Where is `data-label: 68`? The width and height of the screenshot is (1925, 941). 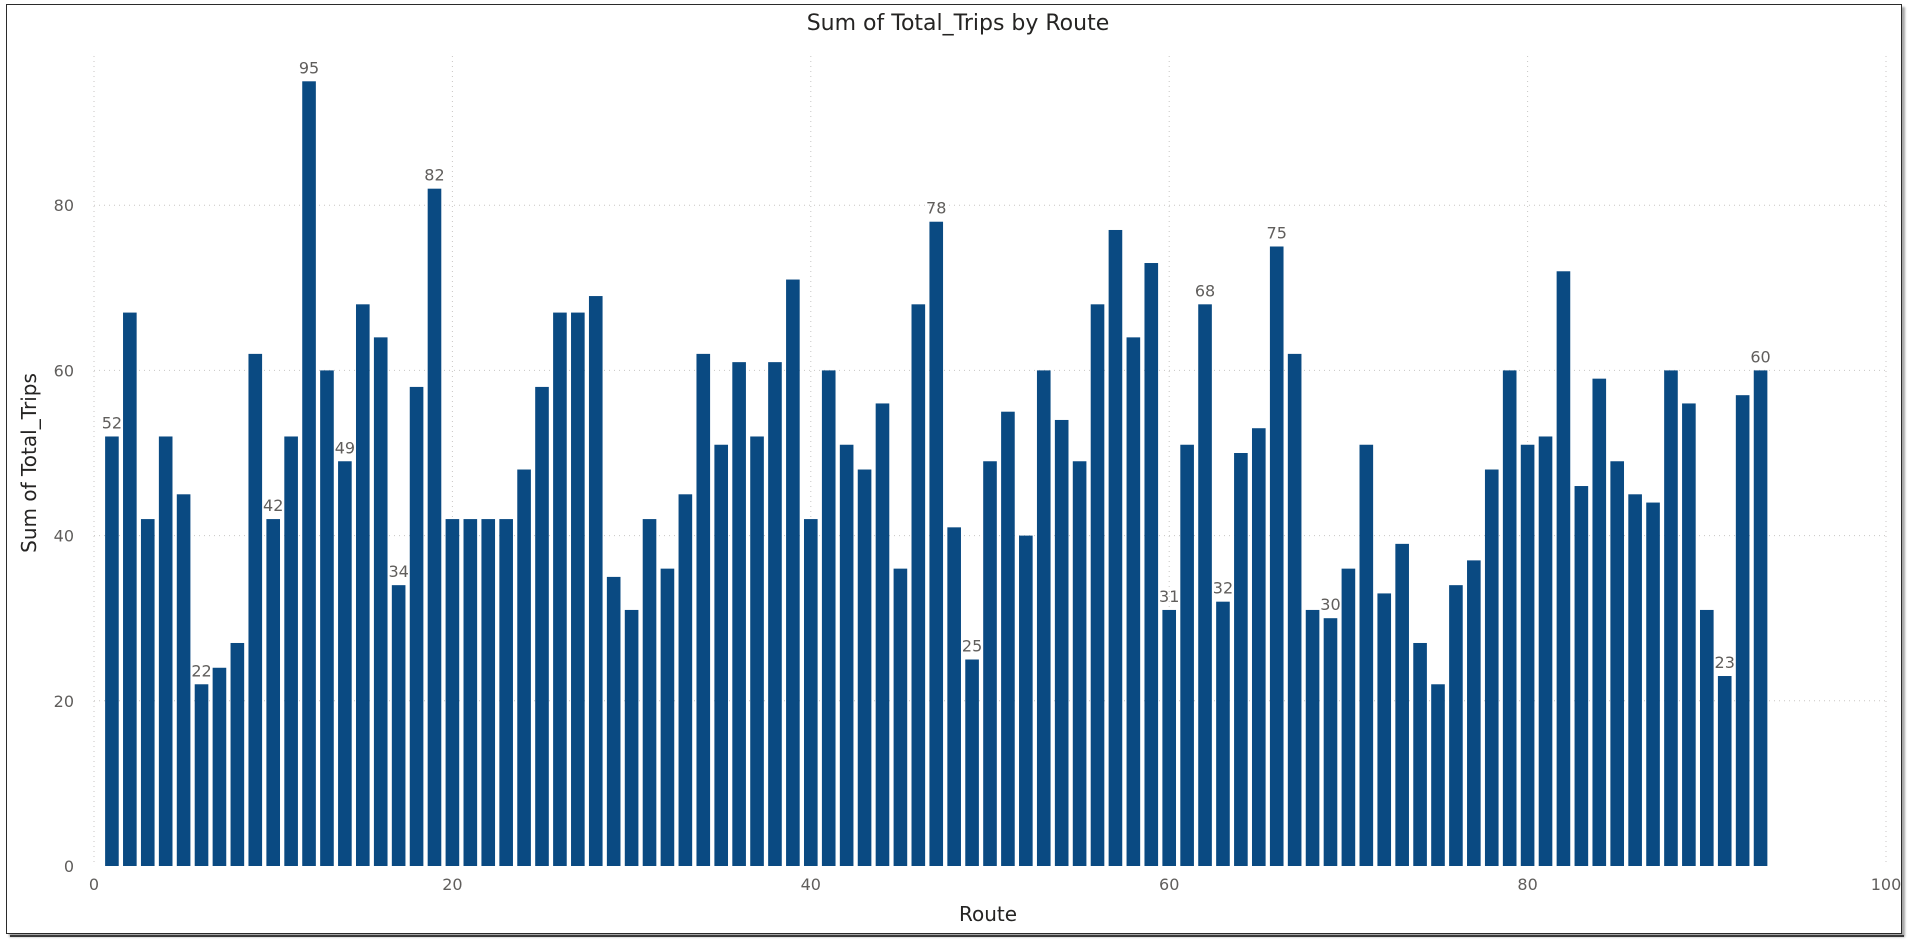
data-label: 68 is located at coordinates (1205, 290).